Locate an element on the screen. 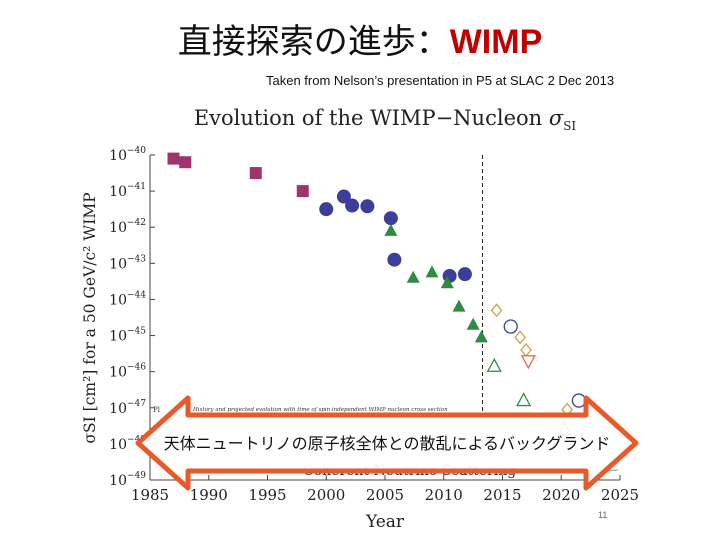 The height and width of the screenshot is (540, 720). y-tick-label: 10−44 is located at coordinates (127, 299).